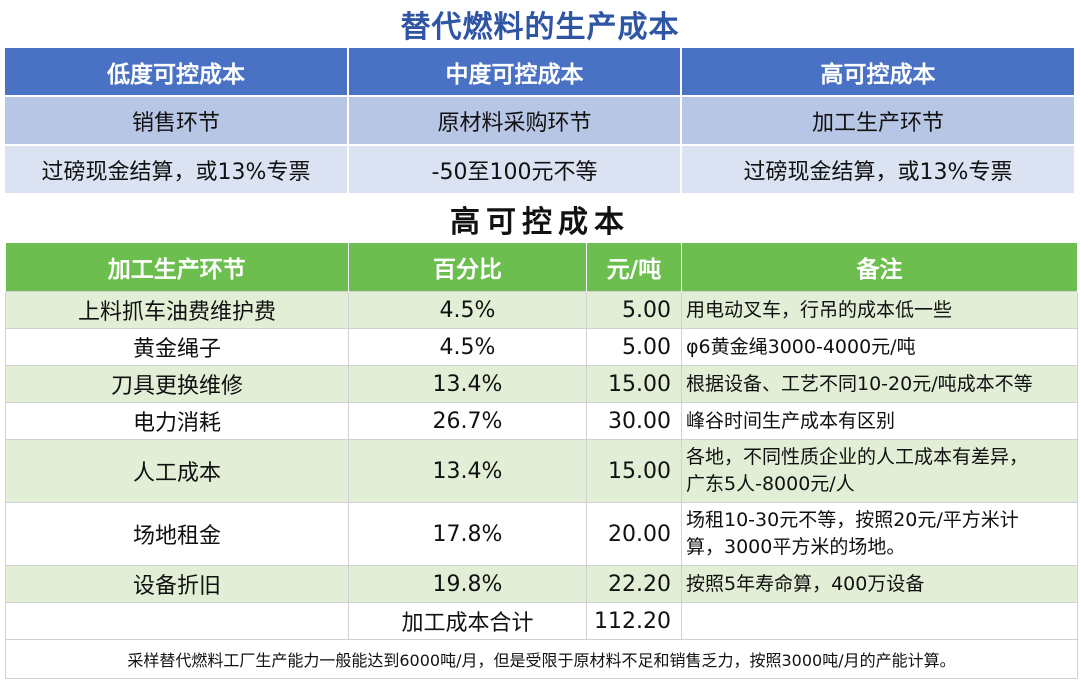 This screenshot has width=1080, height=683. I want to click on row-price: 20.00, so click(634, 534).